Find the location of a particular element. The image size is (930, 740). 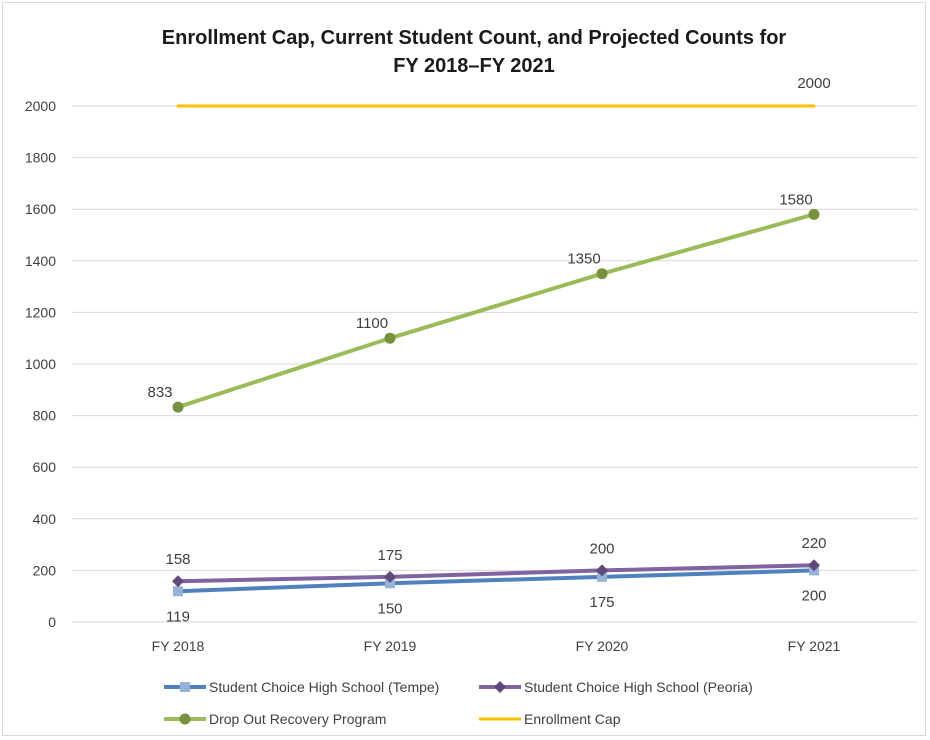

y-tick-label-1200: 1200 is located at coordinates (40, 312).